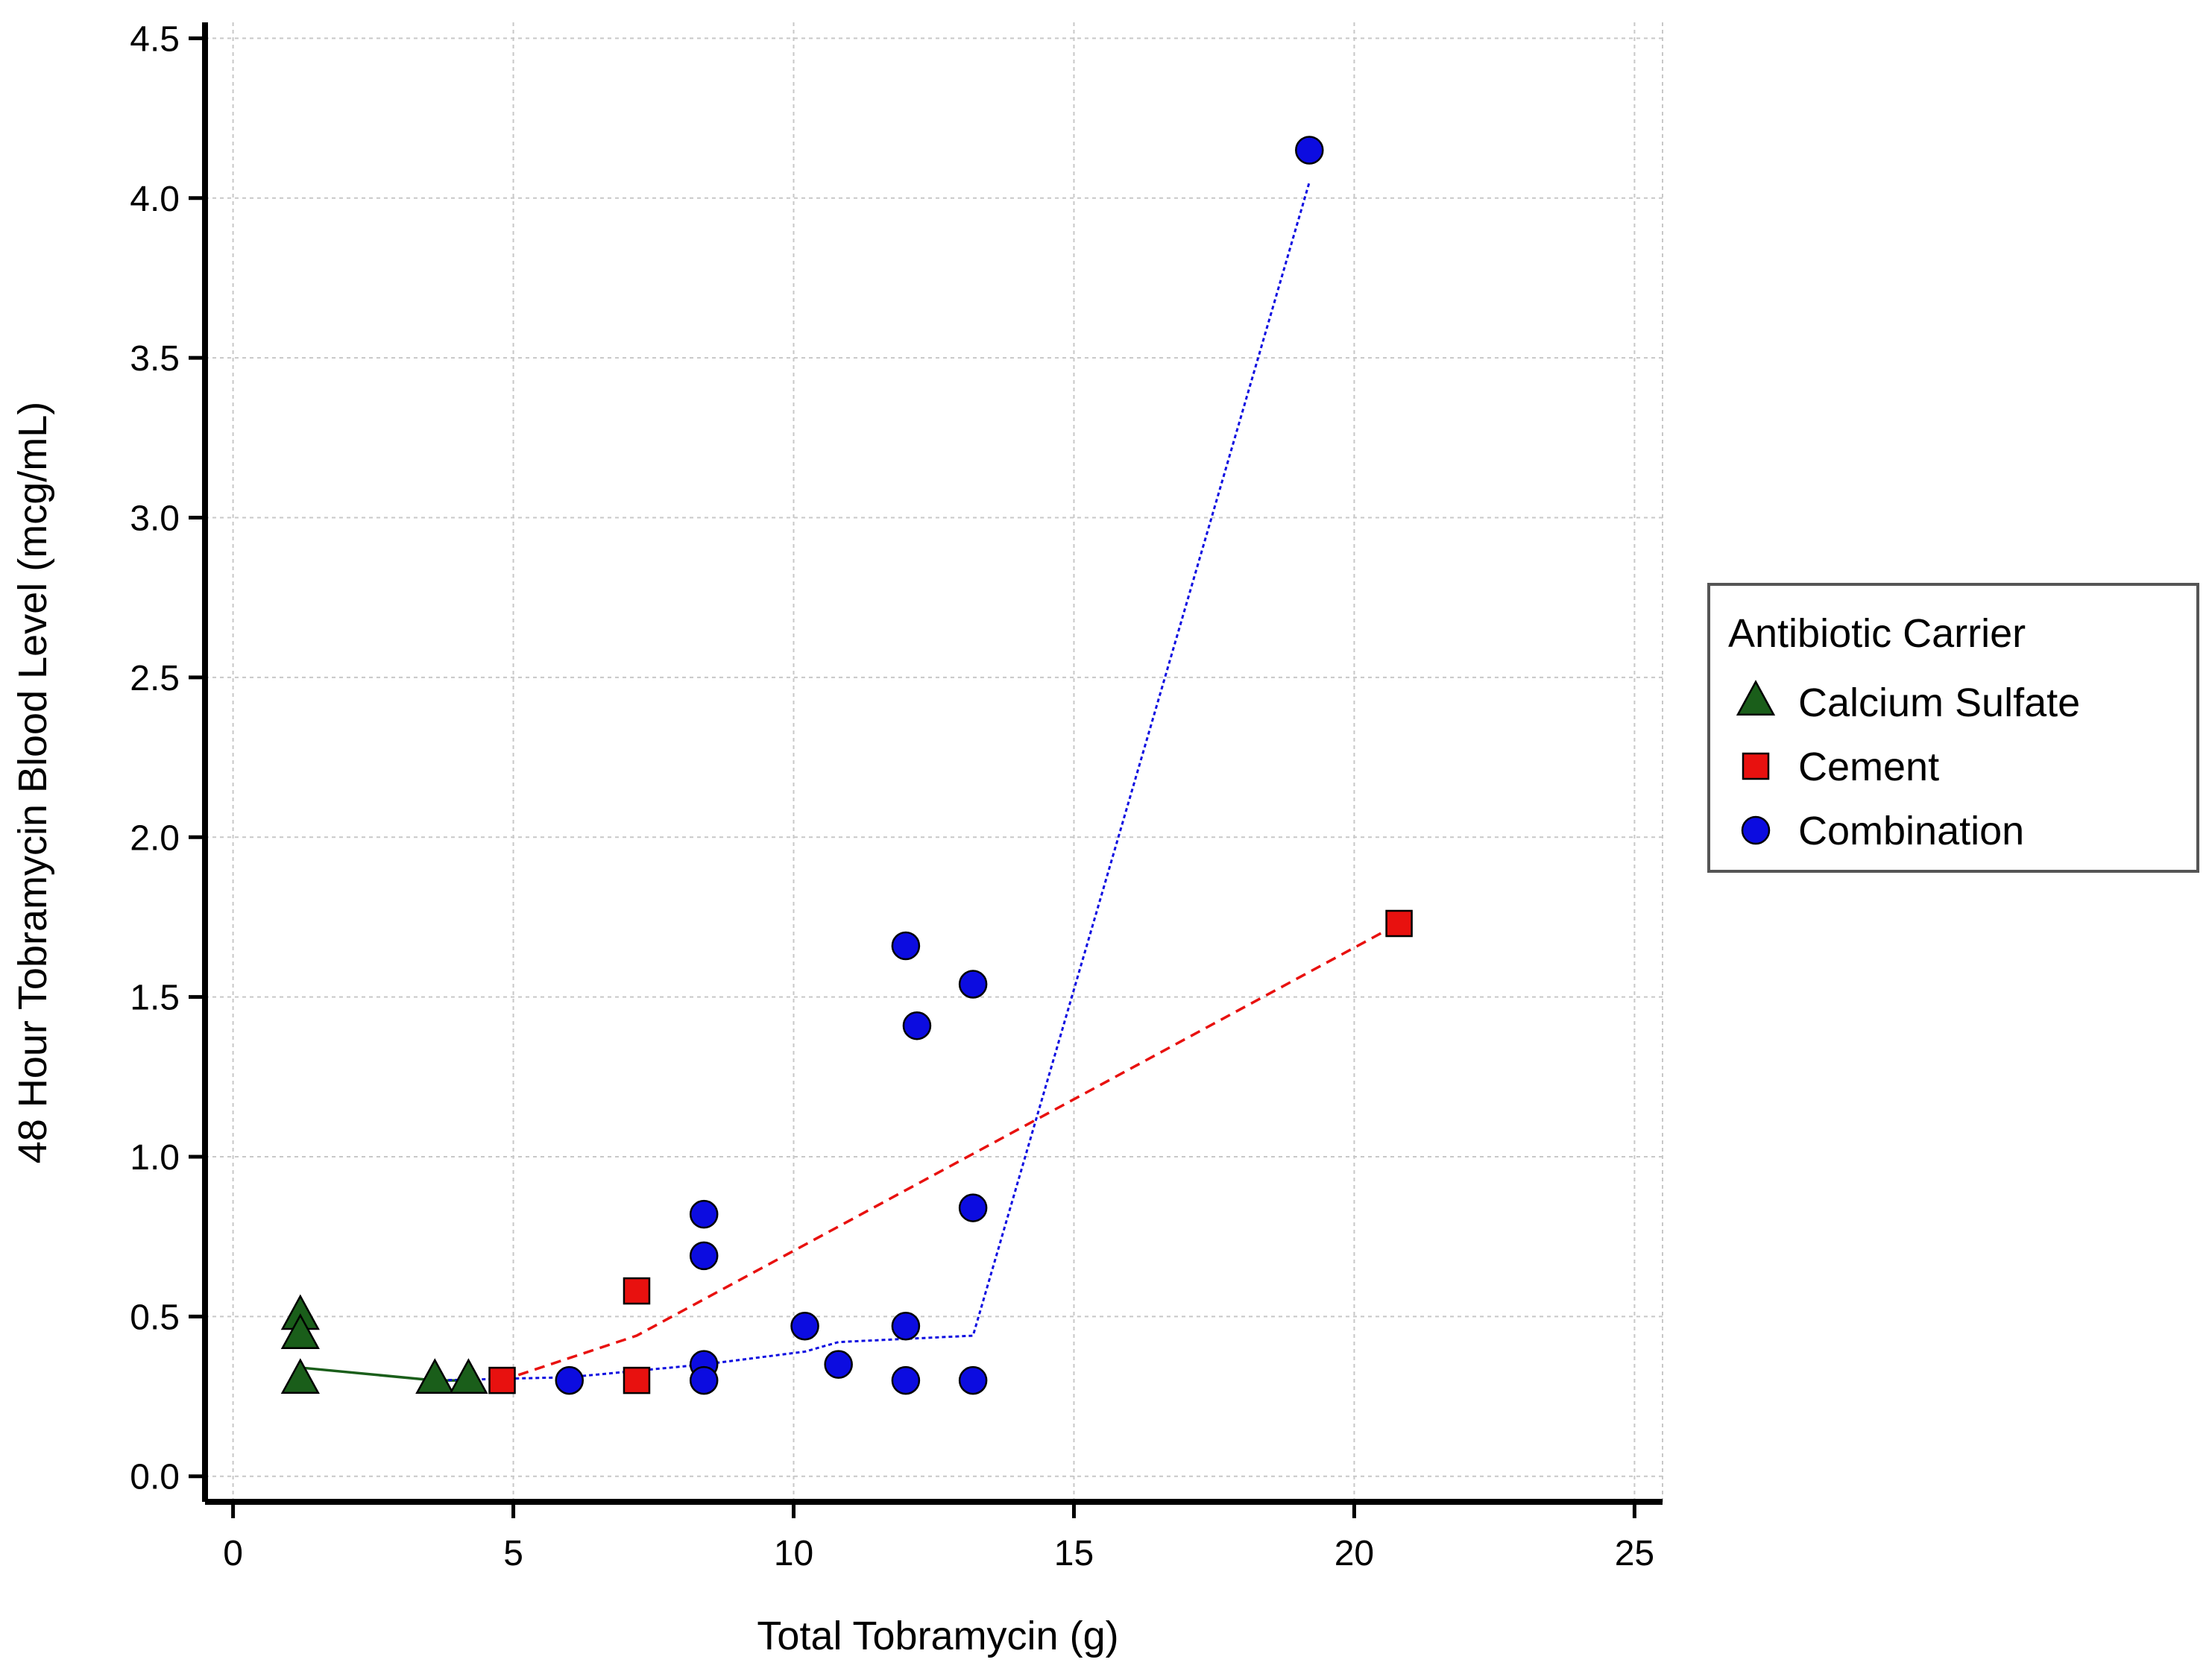  What do you see at coordinates (793, 1553) in the screenshot?
I see `x-tick-label: 10` at bounding box center [793, 1553].